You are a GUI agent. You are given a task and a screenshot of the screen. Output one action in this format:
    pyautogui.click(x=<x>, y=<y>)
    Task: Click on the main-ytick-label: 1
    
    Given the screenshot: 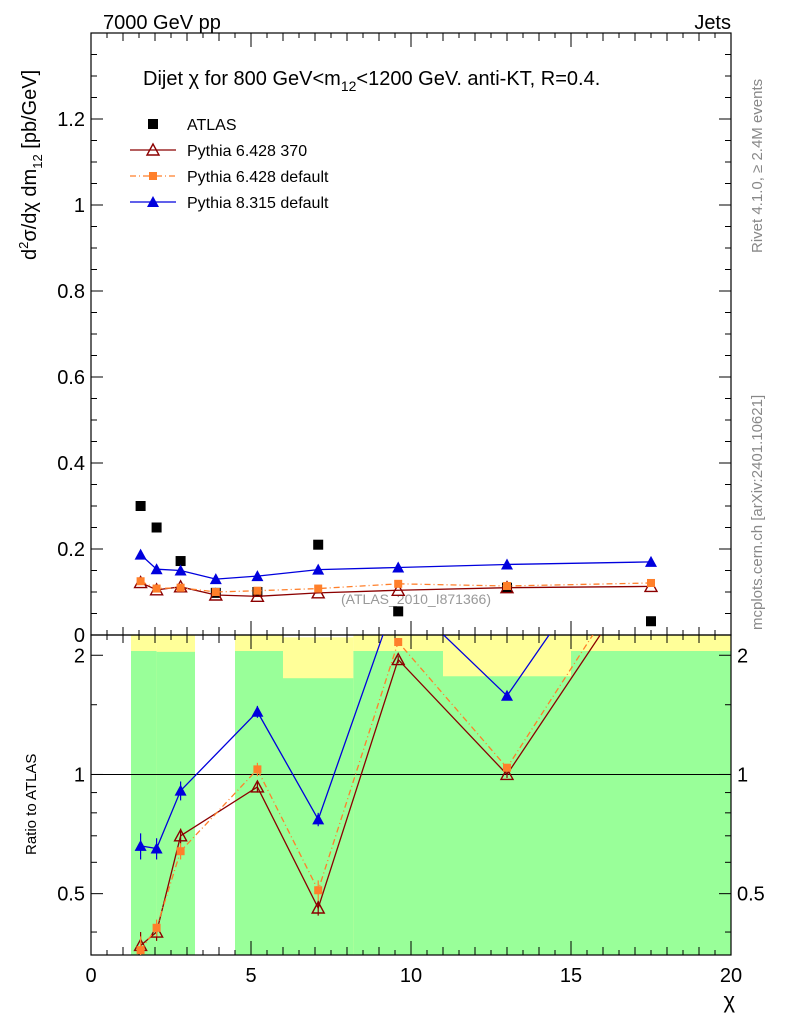 What is the action you would take?
    pyautogui.click(x=79, y=206)
    